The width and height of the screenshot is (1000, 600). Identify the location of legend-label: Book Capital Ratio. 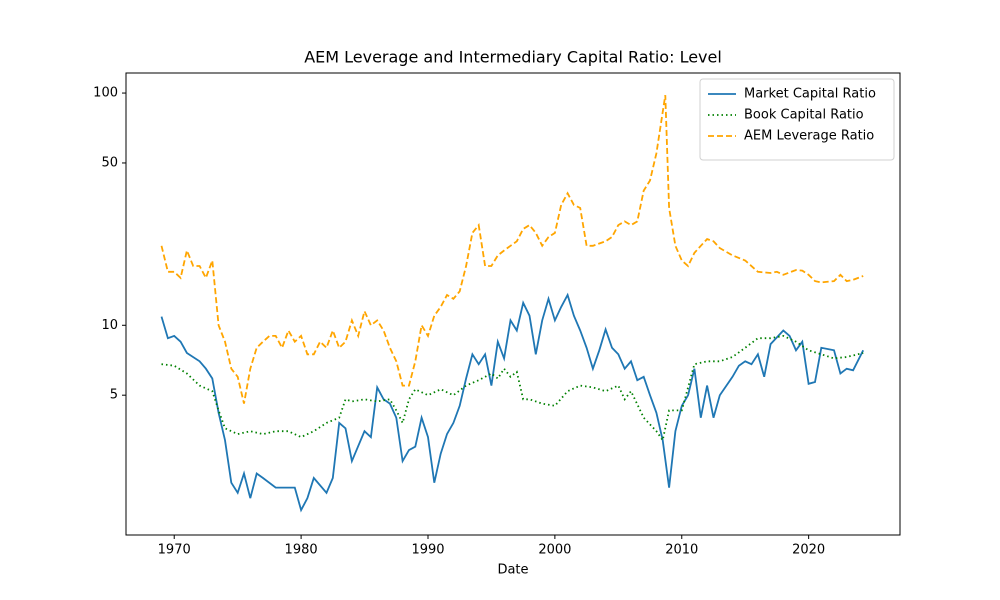
(804, 115).